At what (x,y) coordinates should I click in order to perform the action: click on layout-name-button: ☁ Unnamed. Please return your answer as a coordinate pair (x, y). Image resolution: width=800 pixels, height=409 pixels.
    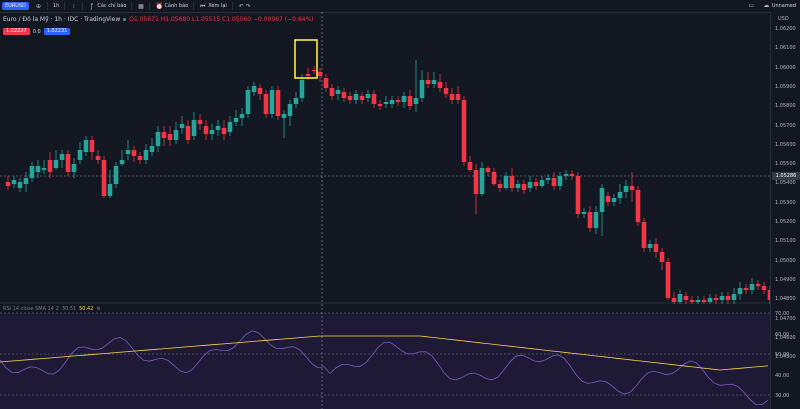
    Looking at the image, I should click on (779, 5).